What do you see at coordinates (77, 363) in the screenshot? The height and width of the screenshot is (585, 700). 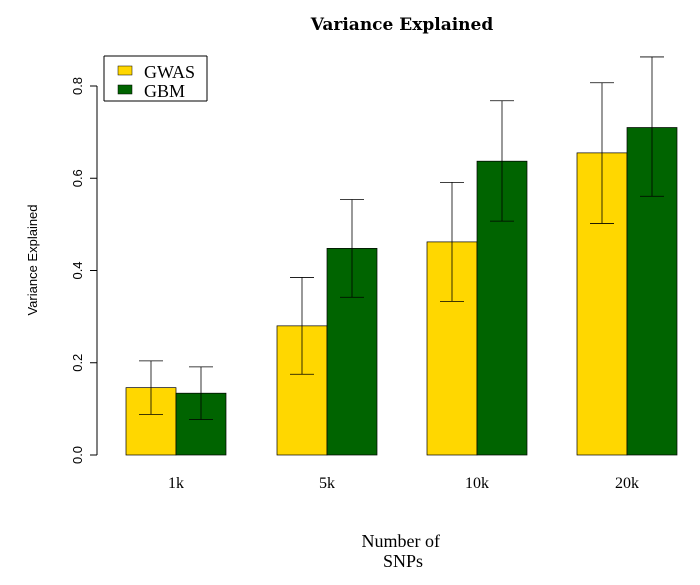 I see `y-tick-label: 0.2` at bounding box center [77, 363].